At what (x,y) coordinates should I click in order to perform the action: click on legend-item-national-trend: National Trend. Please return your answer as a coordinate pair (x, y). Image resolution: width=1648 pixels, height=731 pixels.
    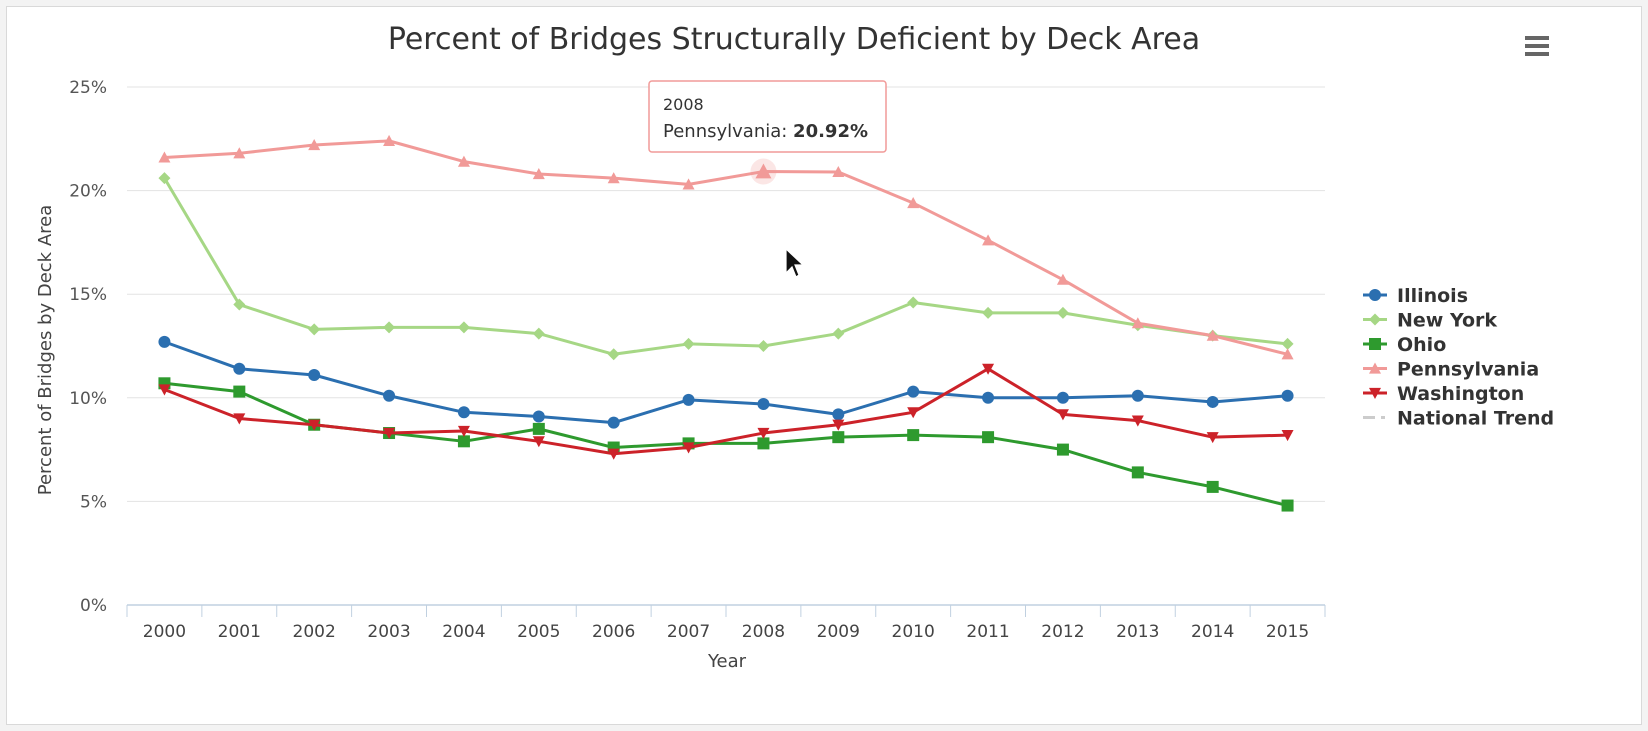
    Looking at the image, I should click on (1458, 419).